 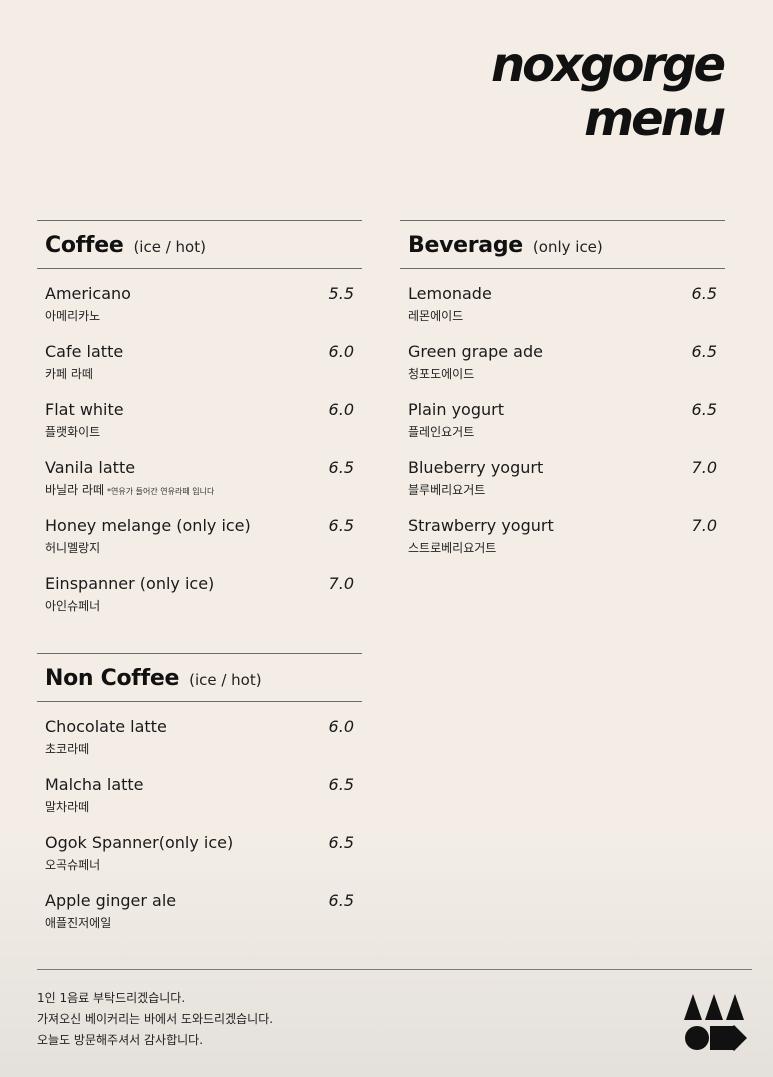 I want to click on item-korean-name: 블루베리요거트, so click(x=447, y=490).